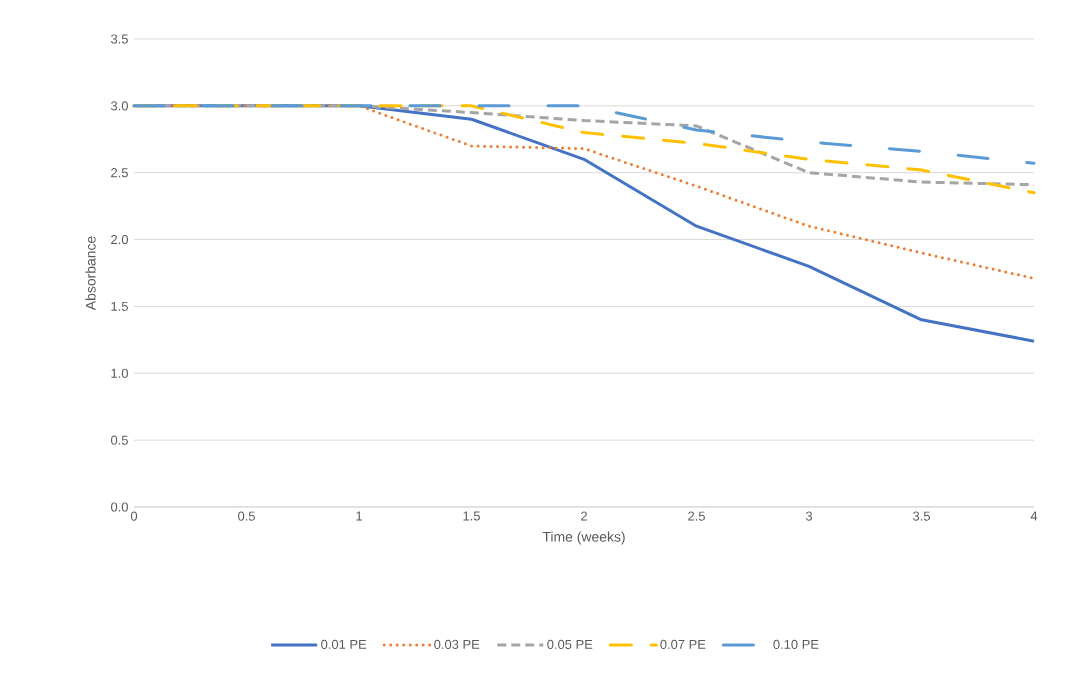 This screenshot has width=1069, height=684. I want to click on y-tick-label: 2.5, so click(119, 173).